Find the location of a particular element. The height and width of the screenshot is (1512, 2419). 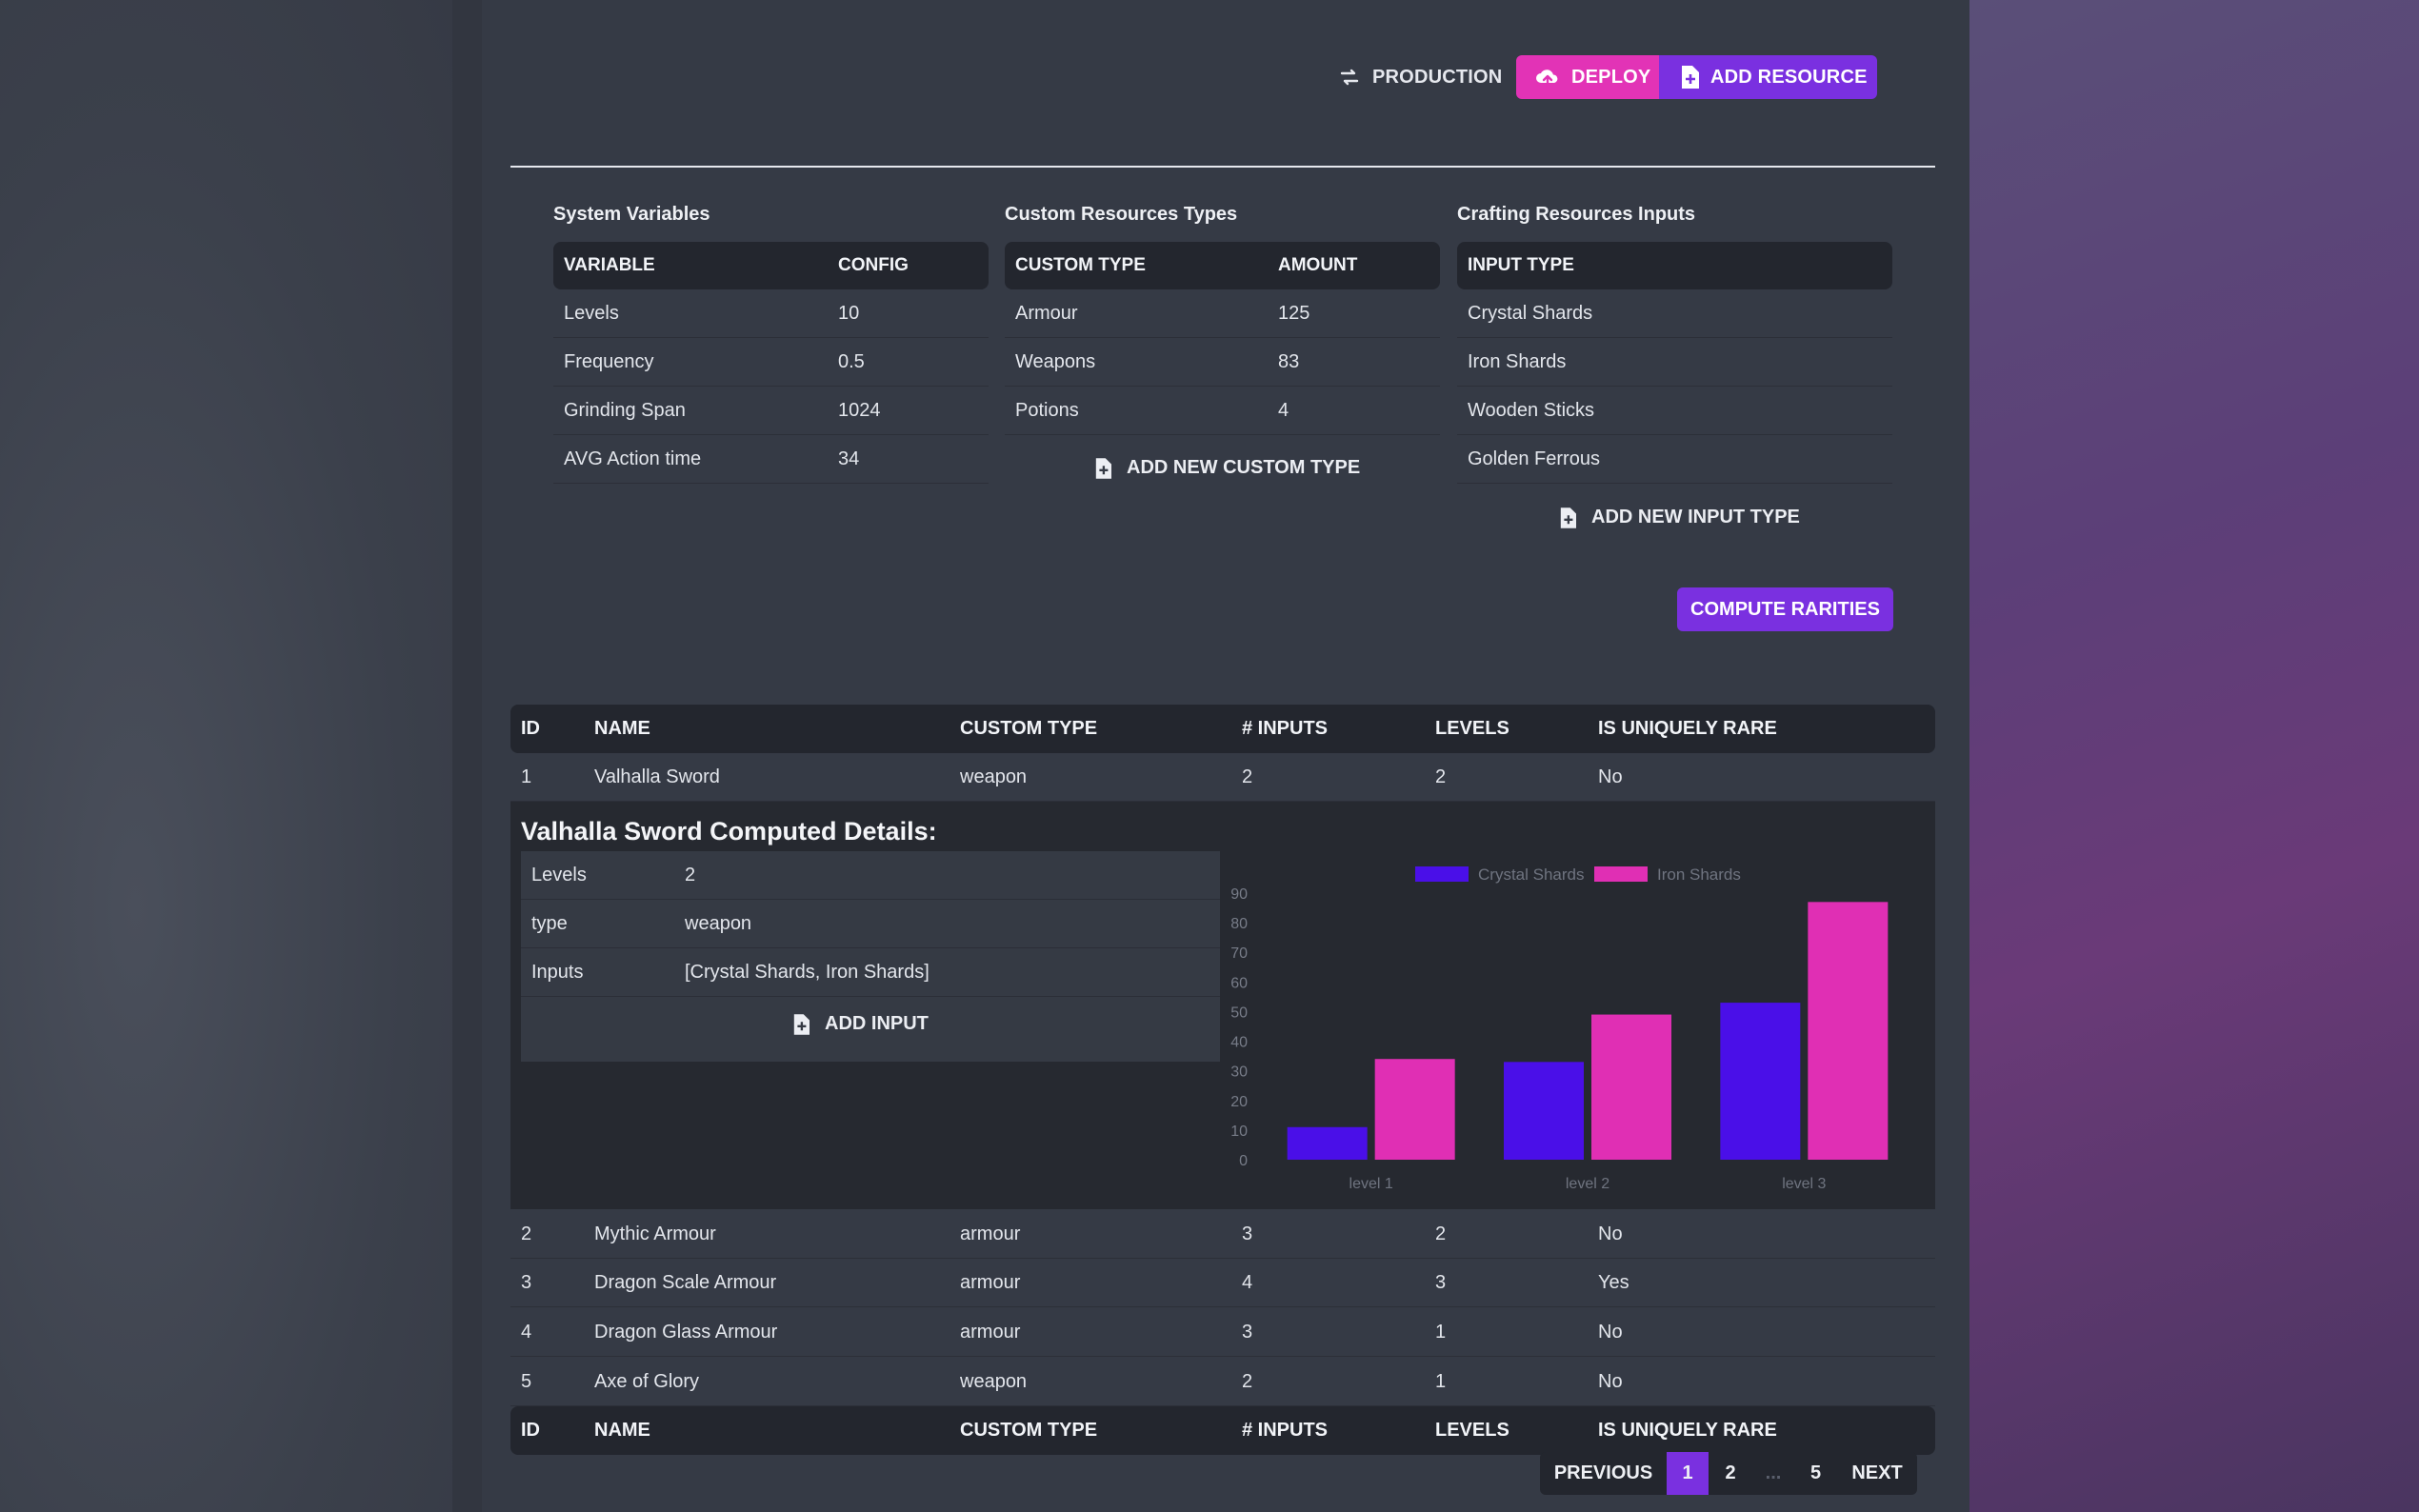

table-row: Weapons 83 is located at coordinates (1222, 362).